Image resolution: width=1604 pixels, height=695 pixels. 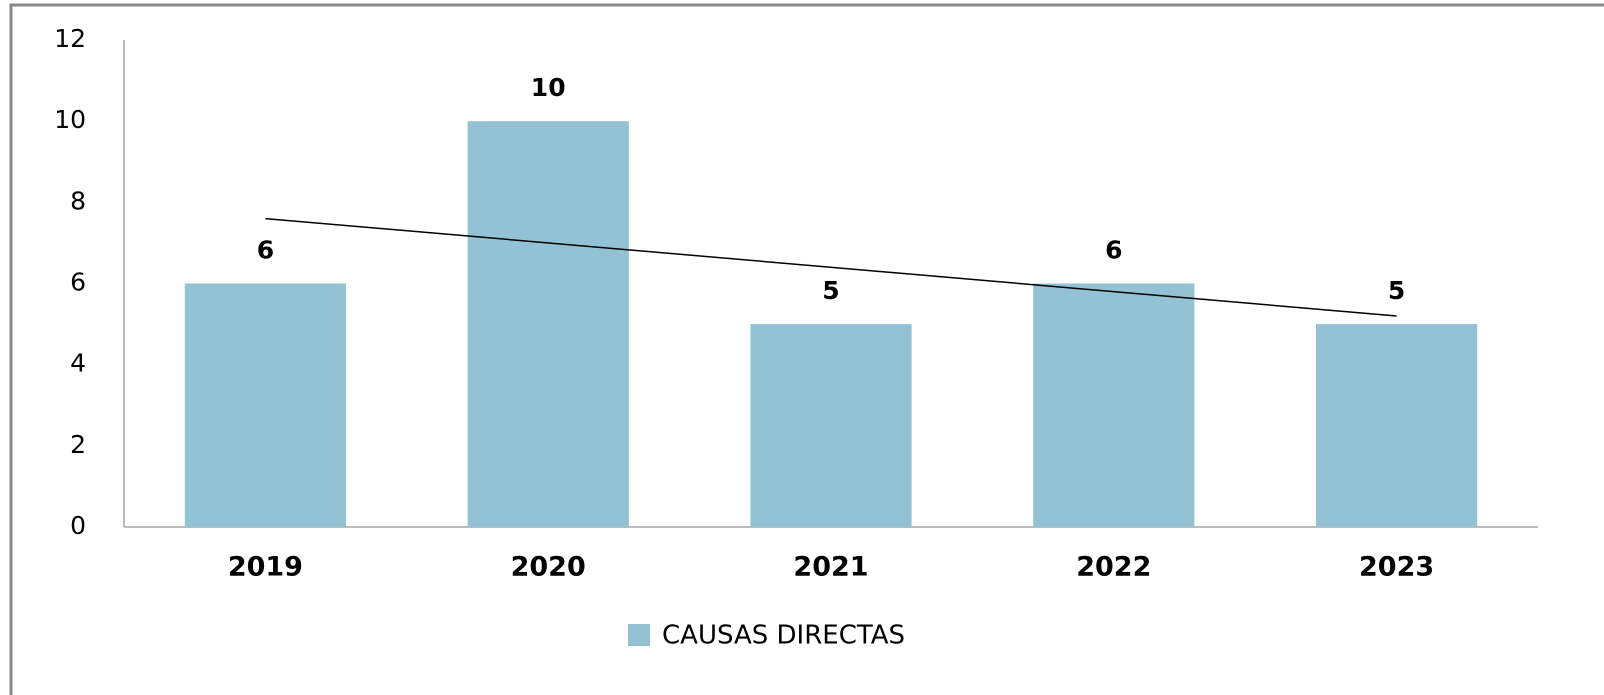 What do you see at coordinates (1113, 567) in the screenshot?
I see `x-tick-label: 2022` at bounding box center [1113, 567].